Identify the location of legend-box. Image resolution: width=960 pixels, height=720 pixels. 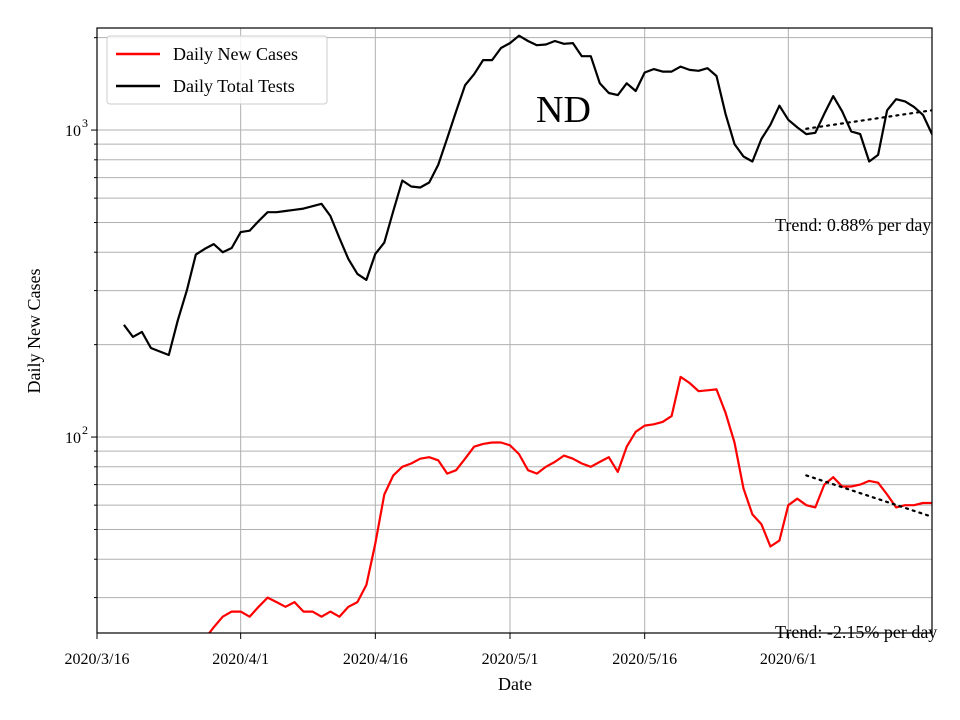
(217, 70).